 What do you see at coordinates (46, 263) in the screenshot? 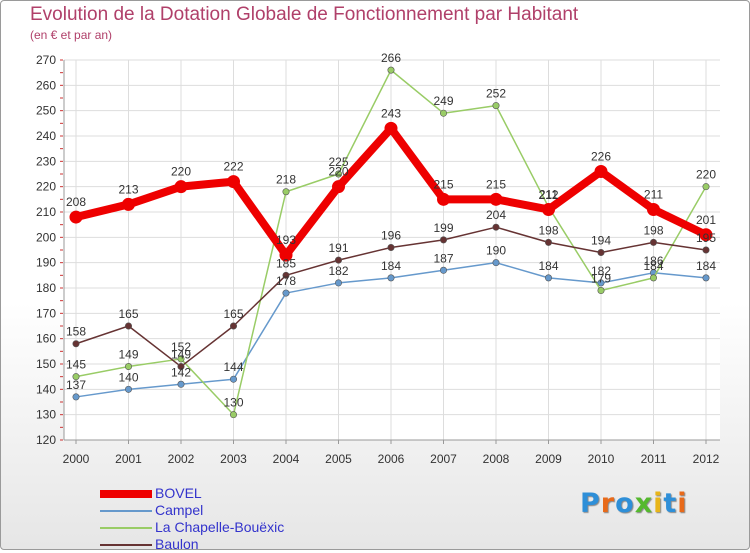
I see `y-tick-label: 190` at bounding box center [46, 263].